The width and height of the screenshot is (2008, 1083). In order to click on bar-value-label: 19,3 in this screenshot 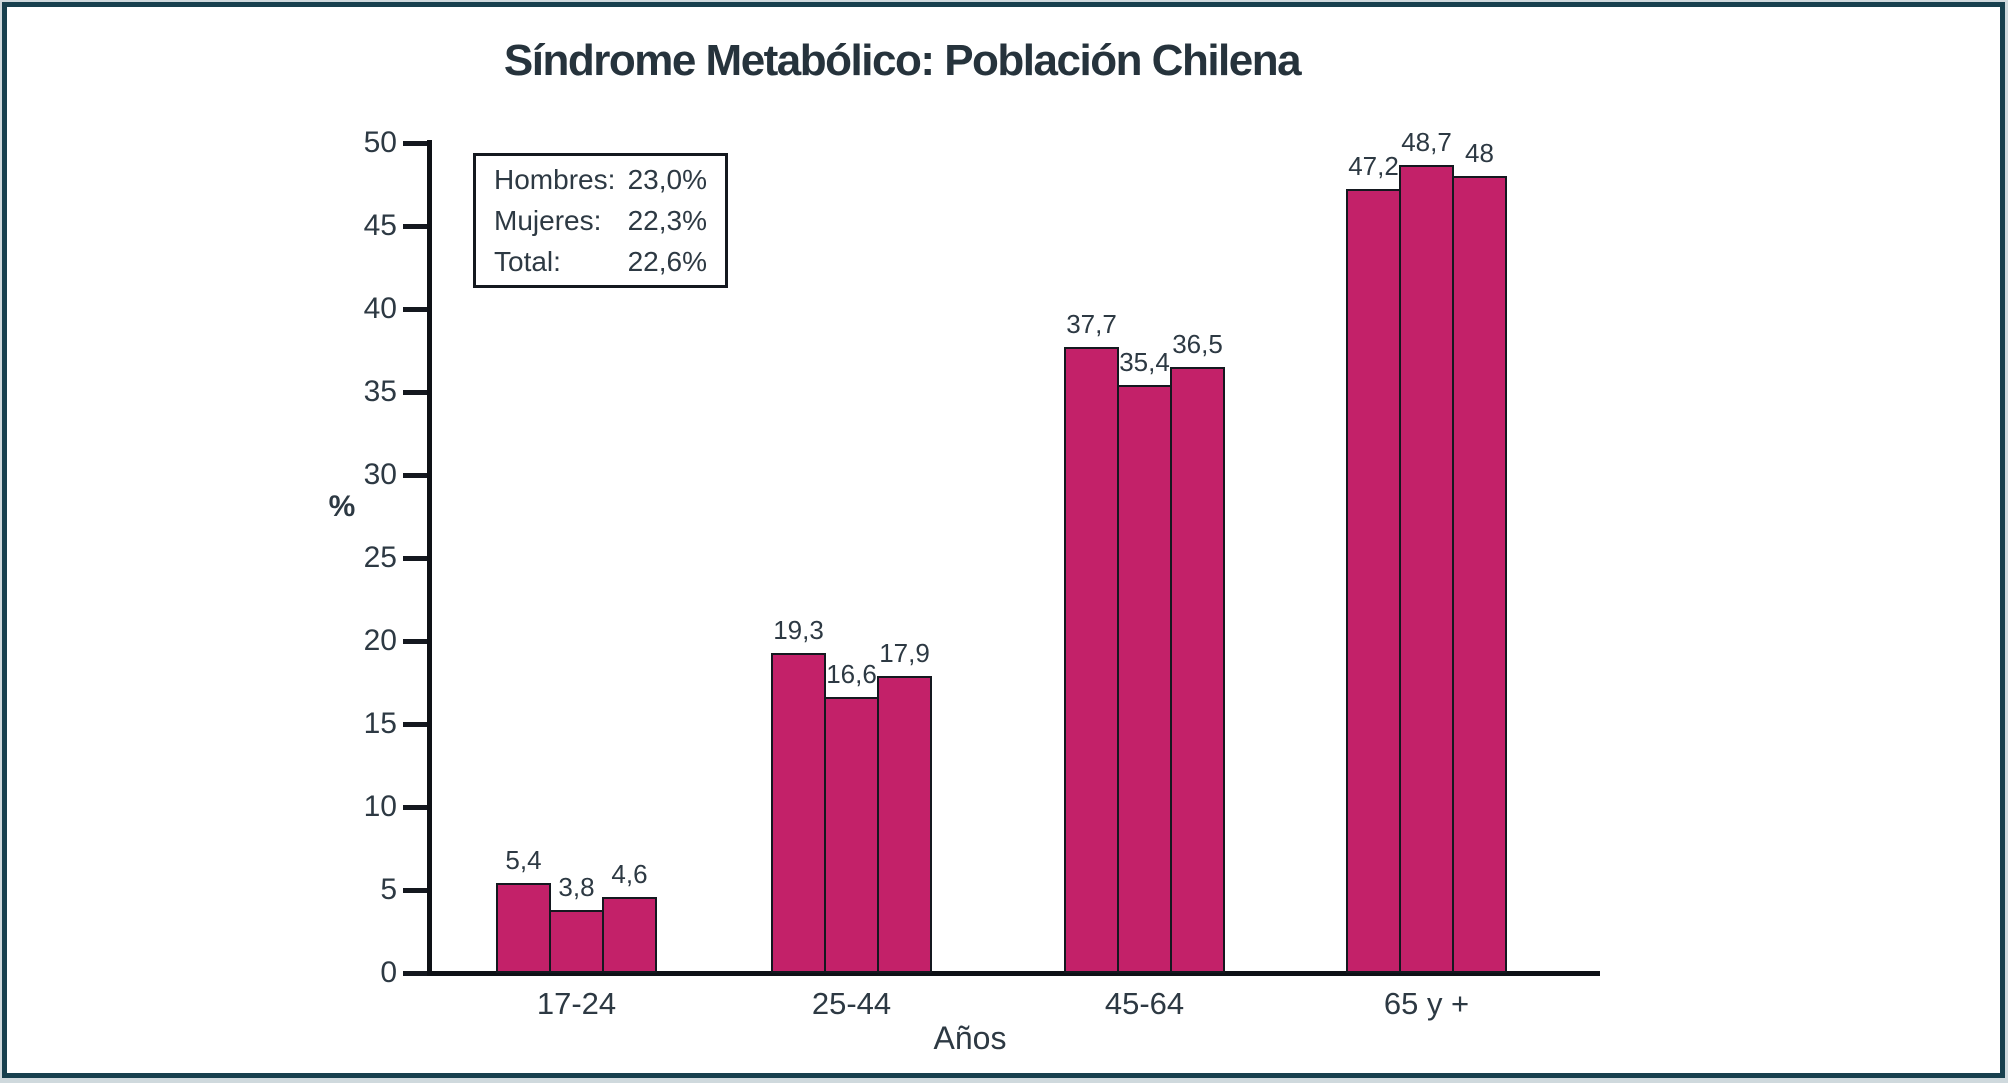, I will do `click(798, 630)`.